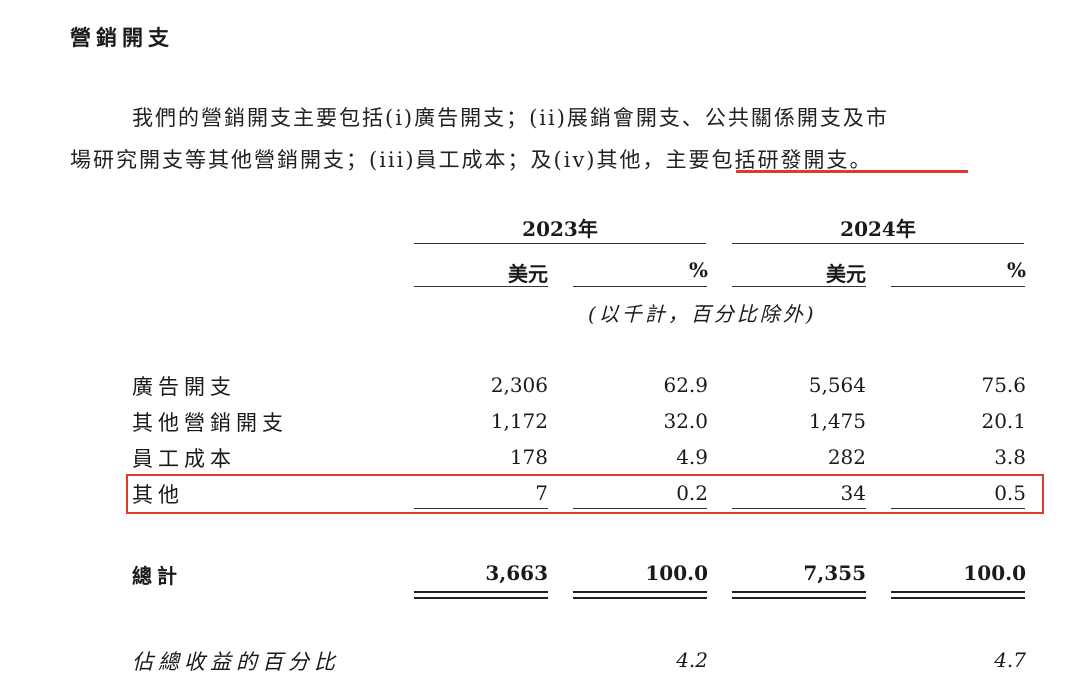  What do you see at coordinates (685, 385) in the screenshot?
I see `cell-value: 62.9` at bounding box center [685, 385].